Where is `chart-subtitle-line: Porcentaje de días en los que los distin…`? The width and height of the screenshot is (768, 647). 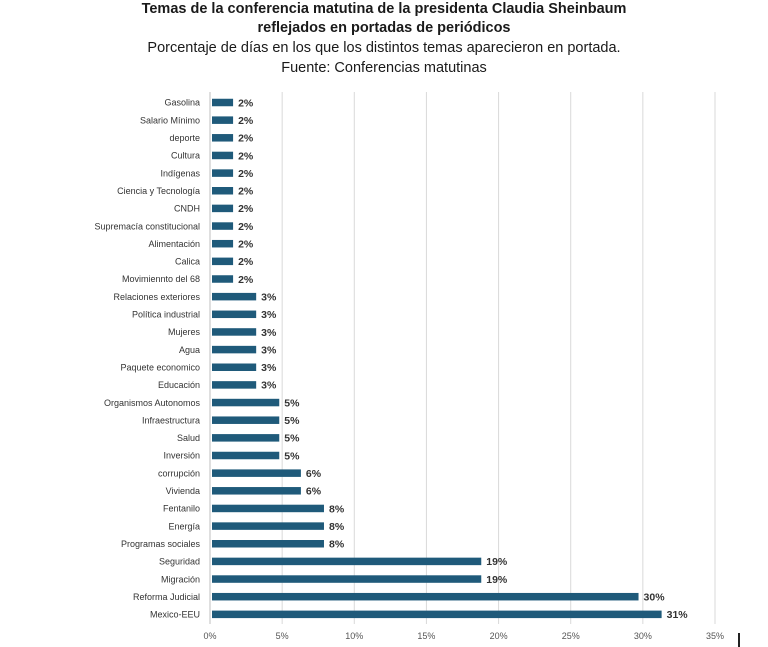 chart-subtitle-line: Porcentaje de días en los que los distin… is located at coordinates (384, 48).